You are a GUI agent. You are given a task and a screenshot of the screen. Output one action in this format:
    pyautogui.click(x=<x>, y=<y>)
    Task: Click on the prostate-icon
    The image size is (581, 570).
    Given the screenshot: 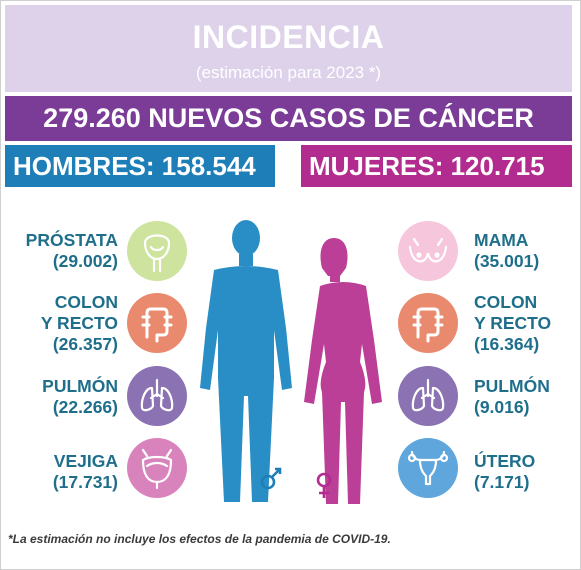 What is the action you would take?
    pyautogui.click(x=157, y=251)
    